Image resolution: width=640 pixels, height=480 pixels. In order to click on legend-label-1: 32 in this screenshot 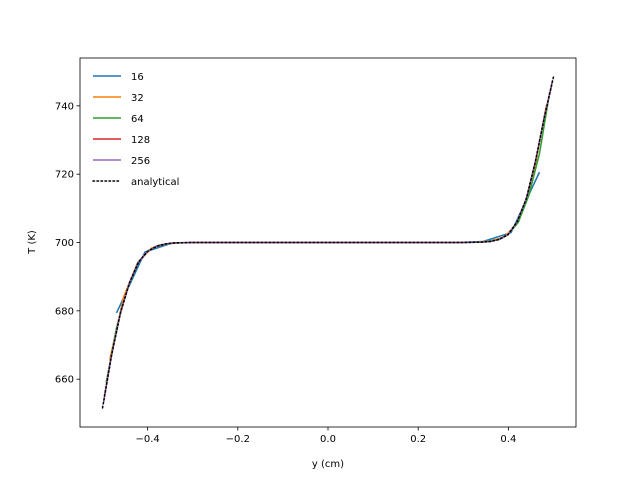, I will do `click(137, 98)`.